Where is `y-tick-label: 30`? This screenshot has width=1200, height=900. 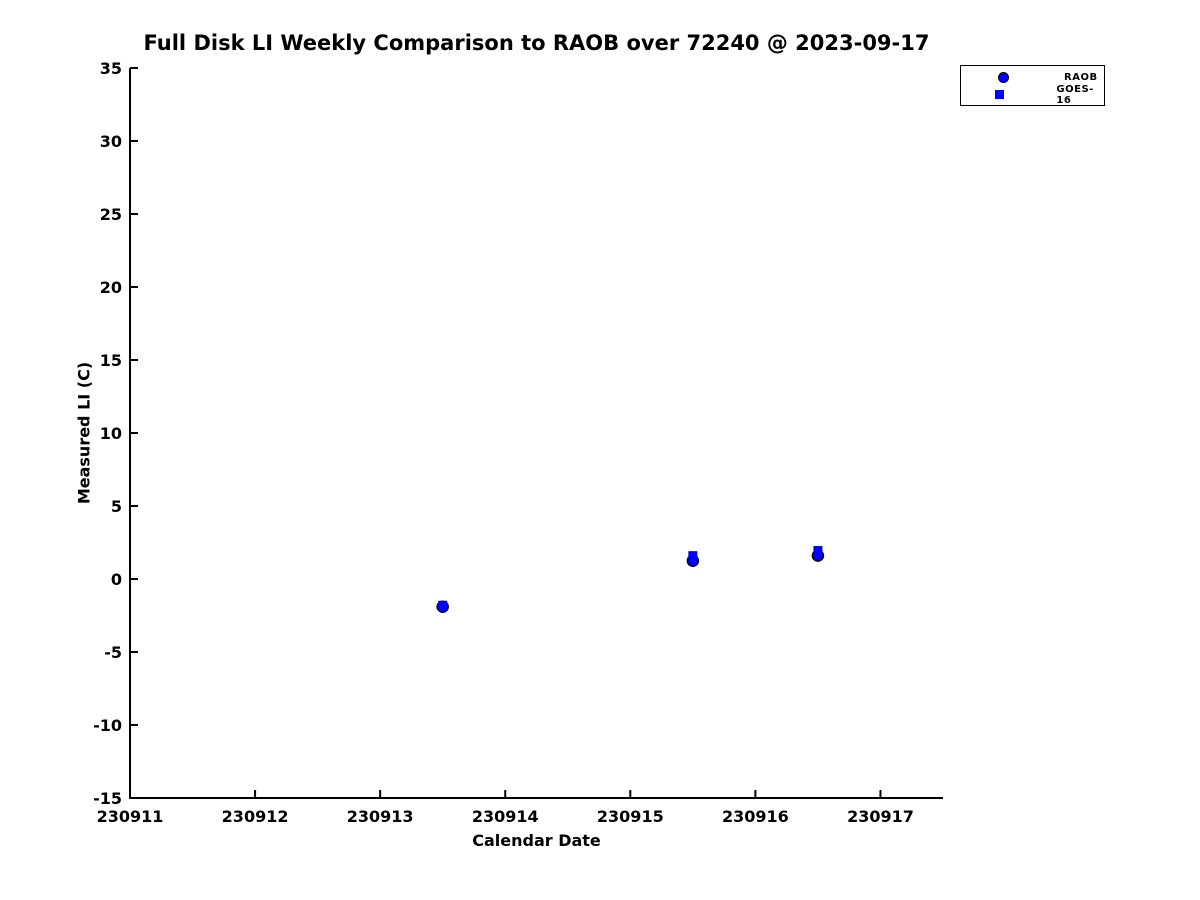
y-tick-label: 30 is located at coordinates (111, 141).